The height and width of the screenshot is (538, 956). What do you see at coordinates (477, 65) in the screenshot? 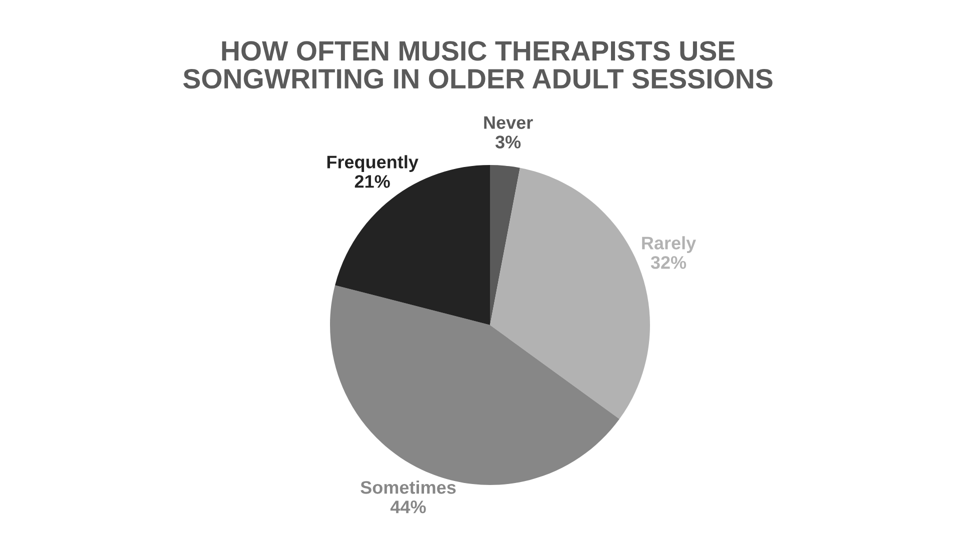
I see `chart-title: HOW OFTEN MUSIC THERAPISTS USE SONGWRITING IN OLDER ADULT SESSIONS` at bounding box center [477, 65].